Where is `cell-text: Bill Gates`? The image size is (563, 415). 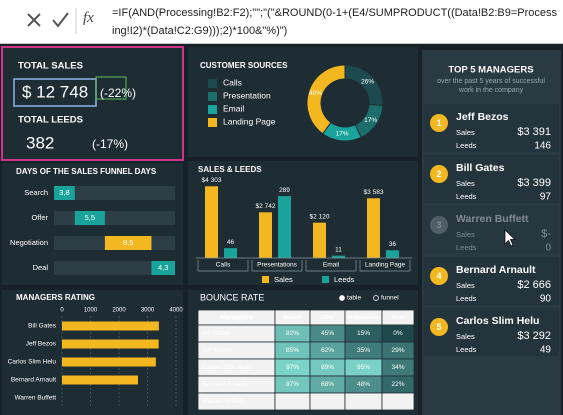 cell-text: Bill Gates is located at coordinates (216, 333).